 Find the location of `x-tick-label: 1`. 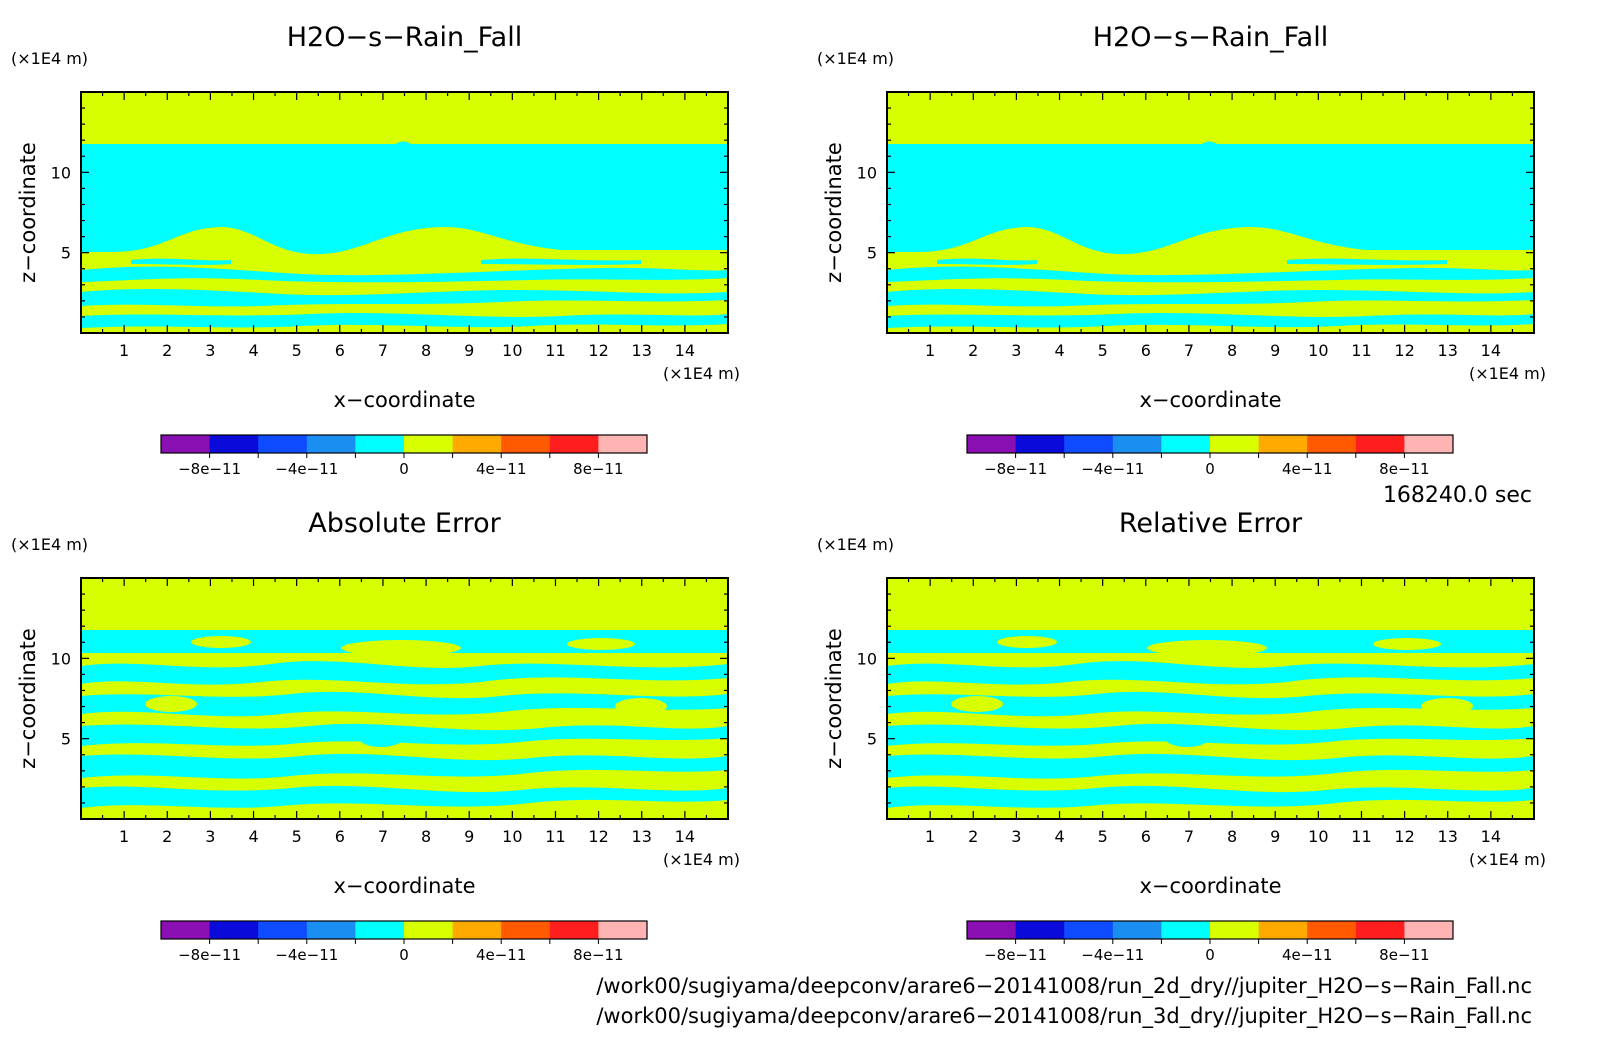

x-tick-label: 1 is located at coordinates (930, 350).